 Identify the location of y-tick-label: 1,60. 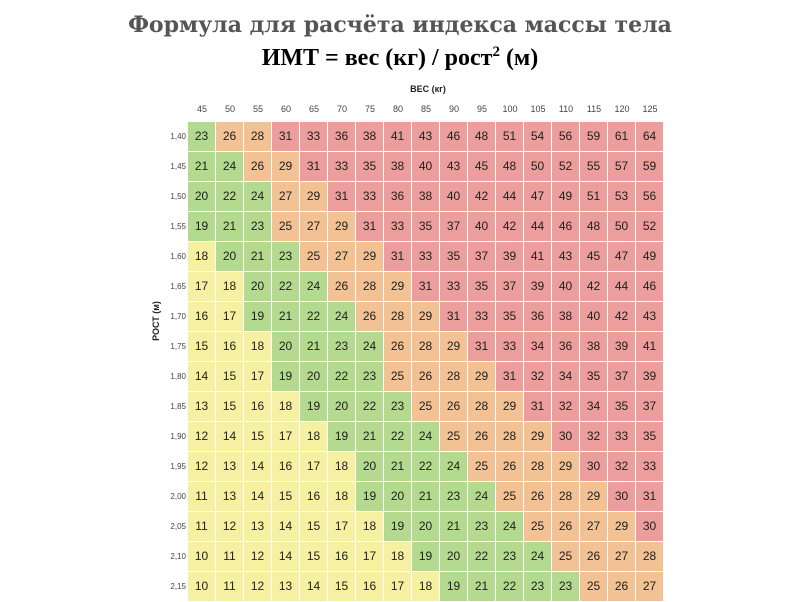
(178, 256).